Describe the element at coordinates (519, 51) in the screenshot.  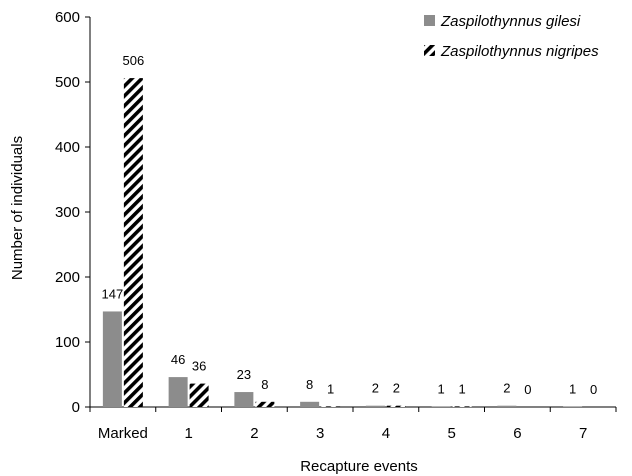
I see `legend-label-nigripes: Zaspilothynnus nigripes` at that location.